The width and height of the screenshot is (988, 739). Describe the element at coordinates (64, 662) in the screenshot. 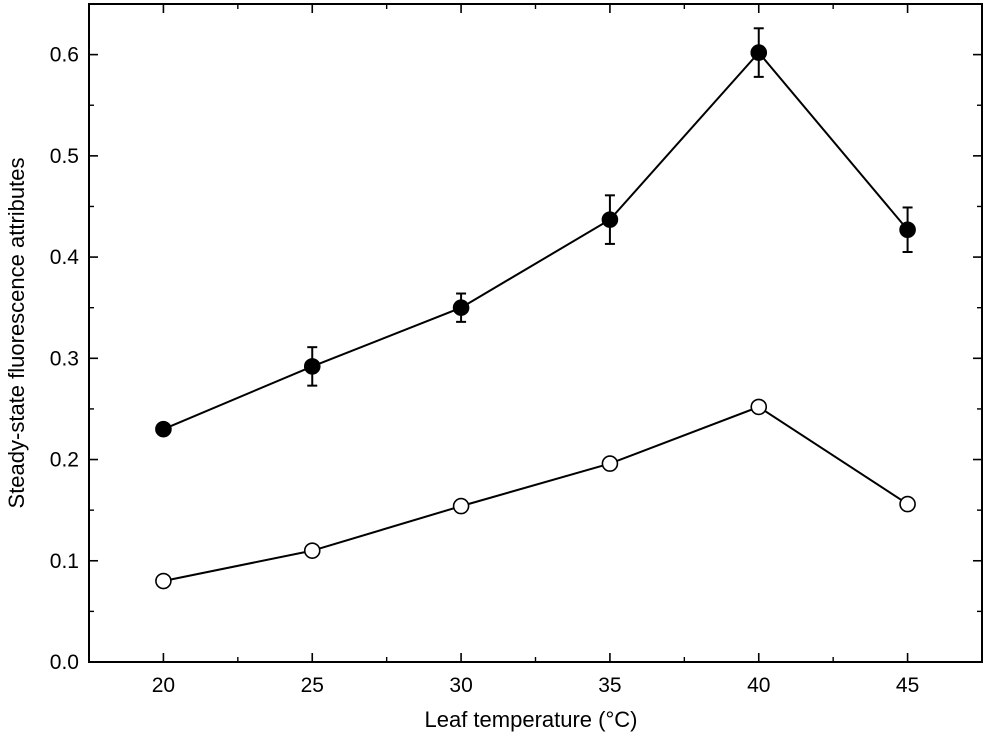

I see `y-tick-label: 0.0` at that location.